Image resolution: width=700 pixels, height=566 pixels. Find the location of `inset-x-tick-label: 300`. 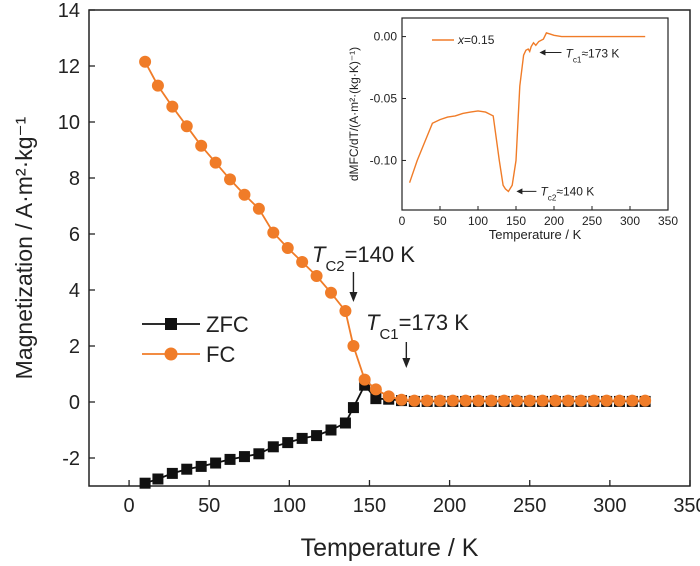

inset-x-tick-label: 300 is located at coordinates (630, 221).